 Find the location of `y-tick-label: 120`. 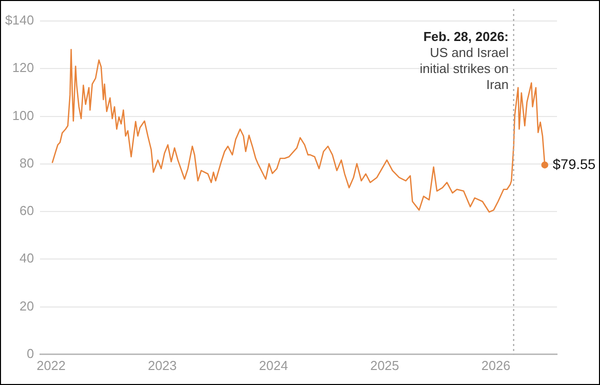

y-tick-label: 120 is located at coordinates (23, 68).